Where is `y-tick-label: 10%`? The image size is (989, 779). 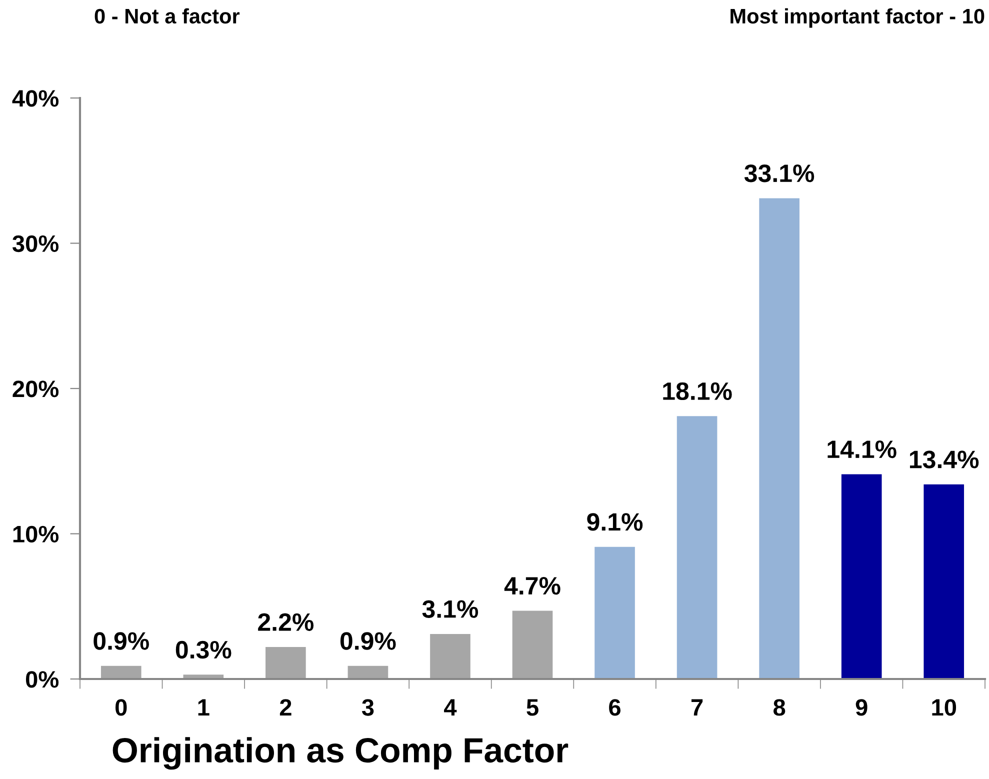 y-tick-label: 10% is located at coordinates (36, 534).